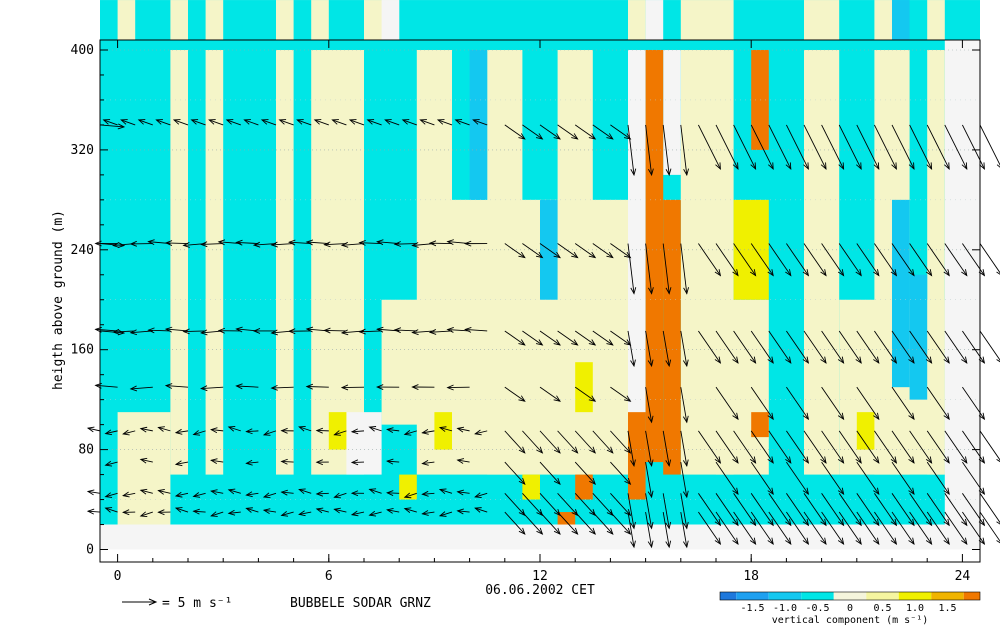  Describe the element at coordinates (915, 608) in the screenshot. I see `colorbar-tick-label: 1.0` at that location.